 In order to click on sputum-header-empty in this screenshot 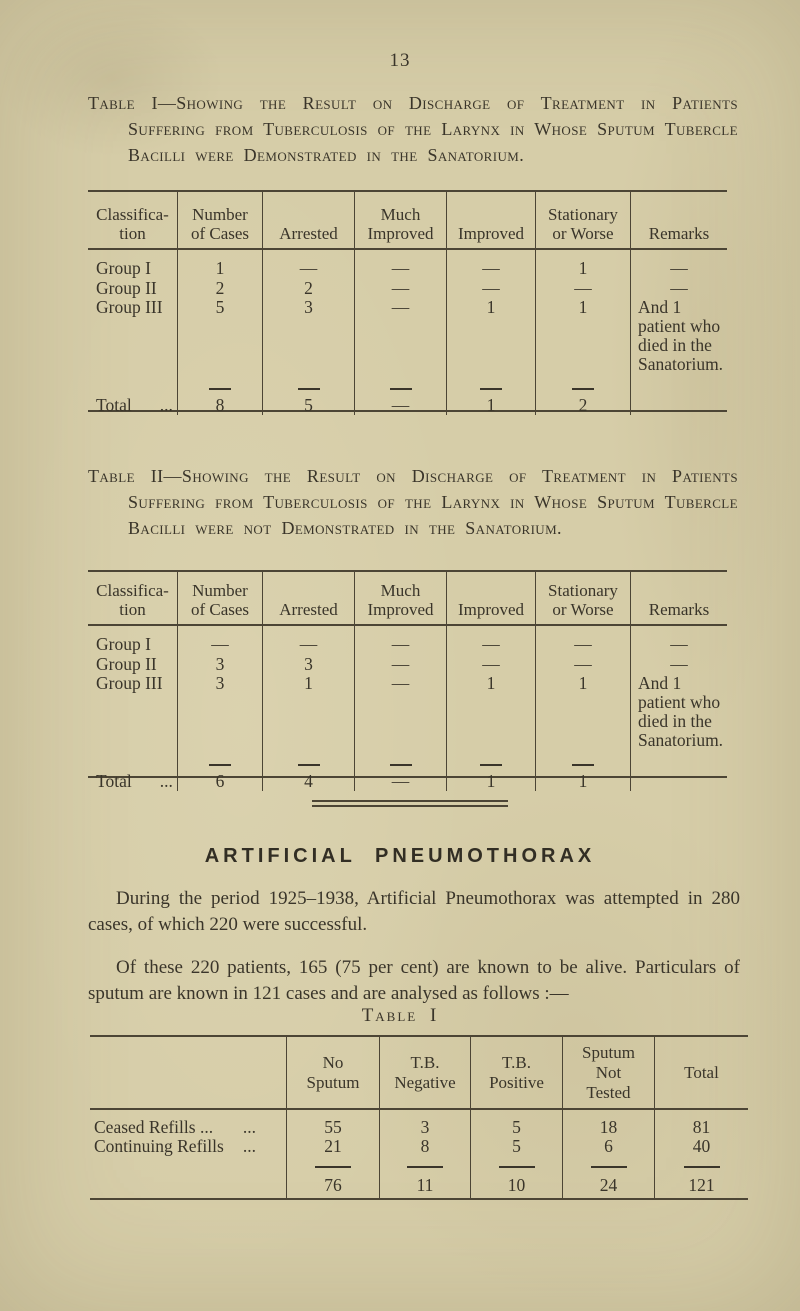, I will do `click(188, 1072)`.